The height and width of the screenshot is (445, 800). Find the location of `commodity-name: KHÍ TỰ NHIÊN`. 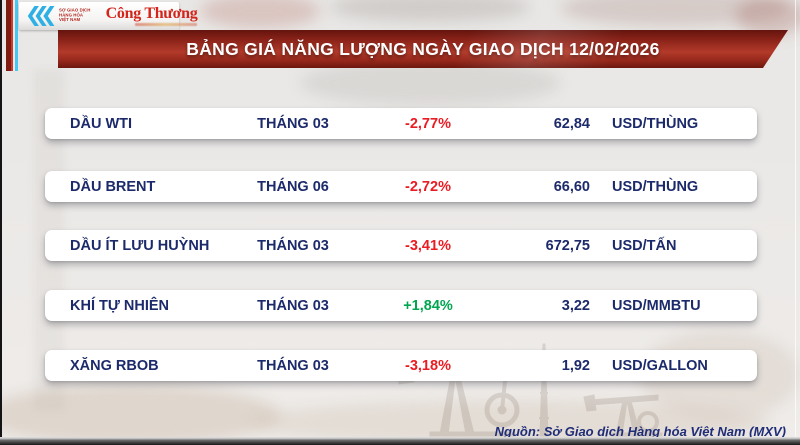

commodity-name: KHÍ TỰ NHIÊN is located at coordinates (120, 305).